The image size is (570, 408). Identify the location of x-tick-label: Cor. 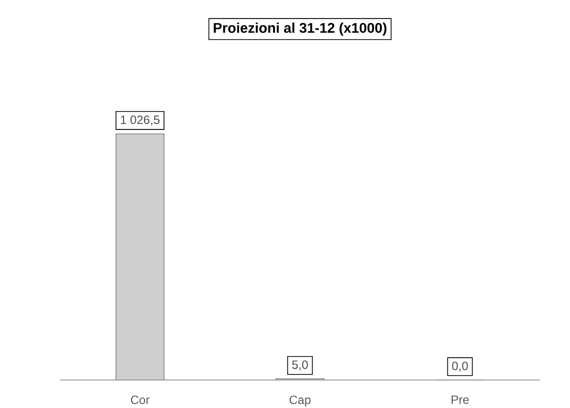
(140, 400).